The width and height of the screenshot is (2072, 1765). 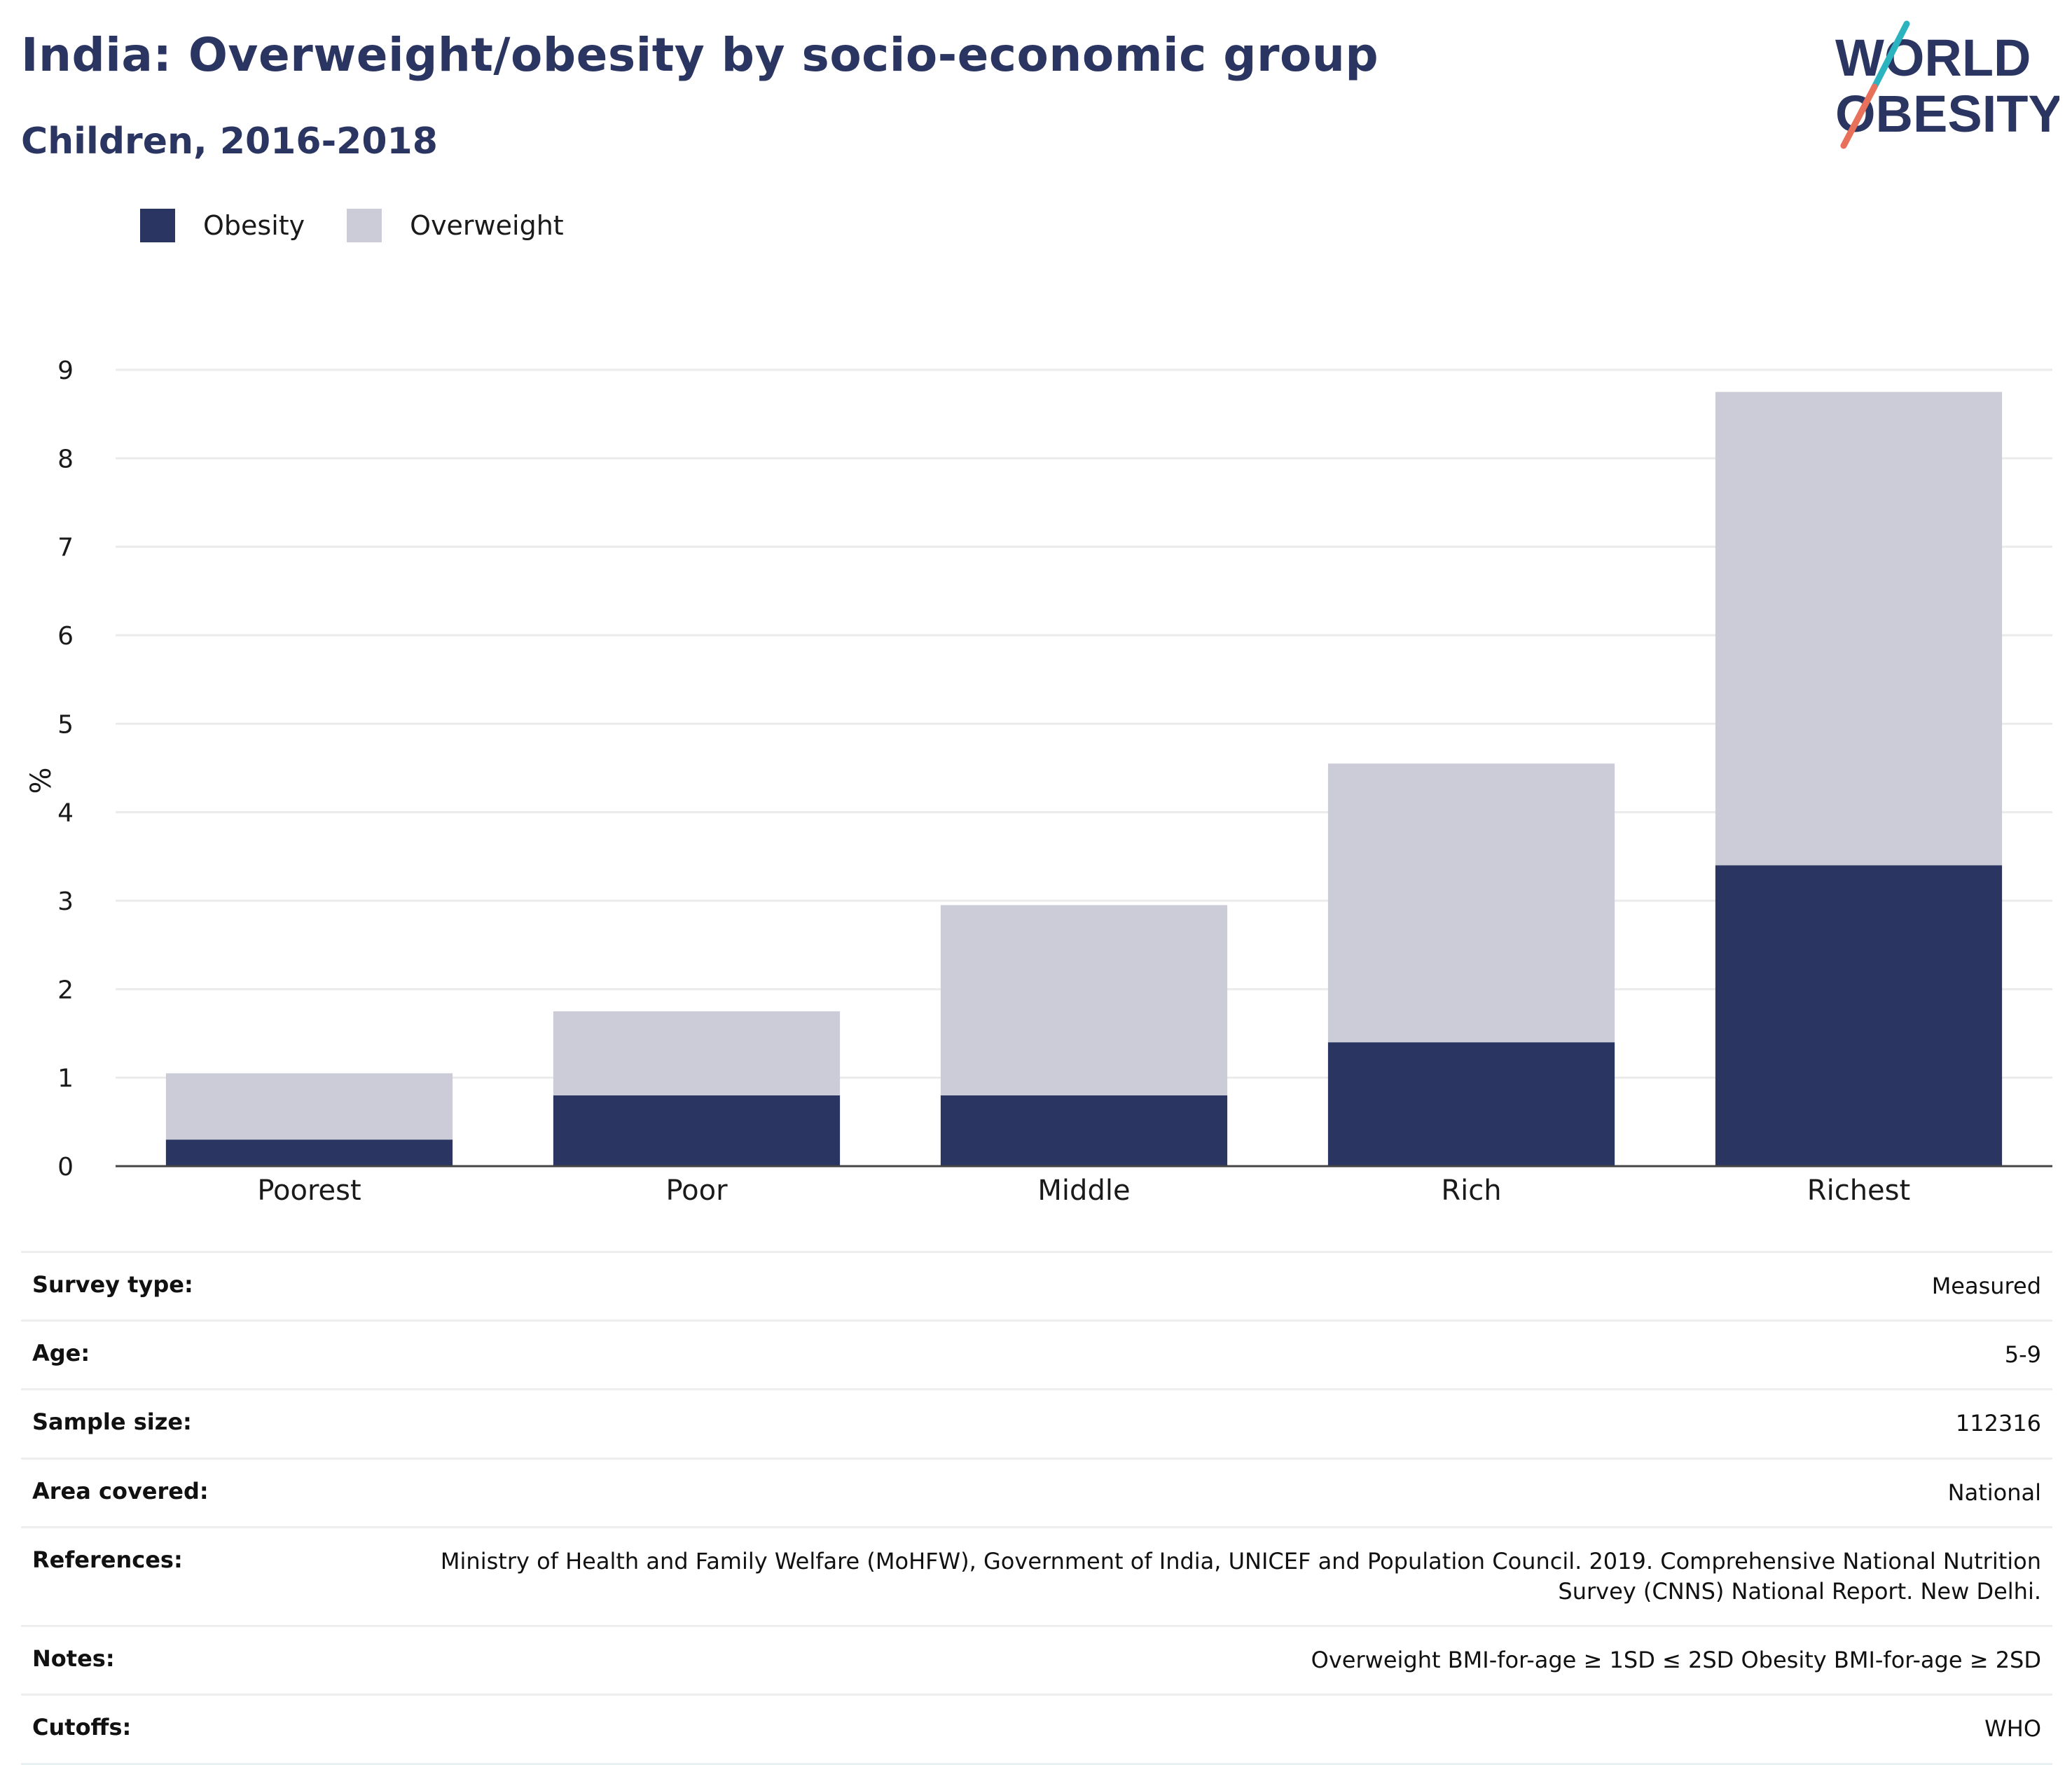 What do you see at coordinates (309, 1153) in the screenshot?
I see `bar-obesity-poorest` at bounding box center [309, 1153].